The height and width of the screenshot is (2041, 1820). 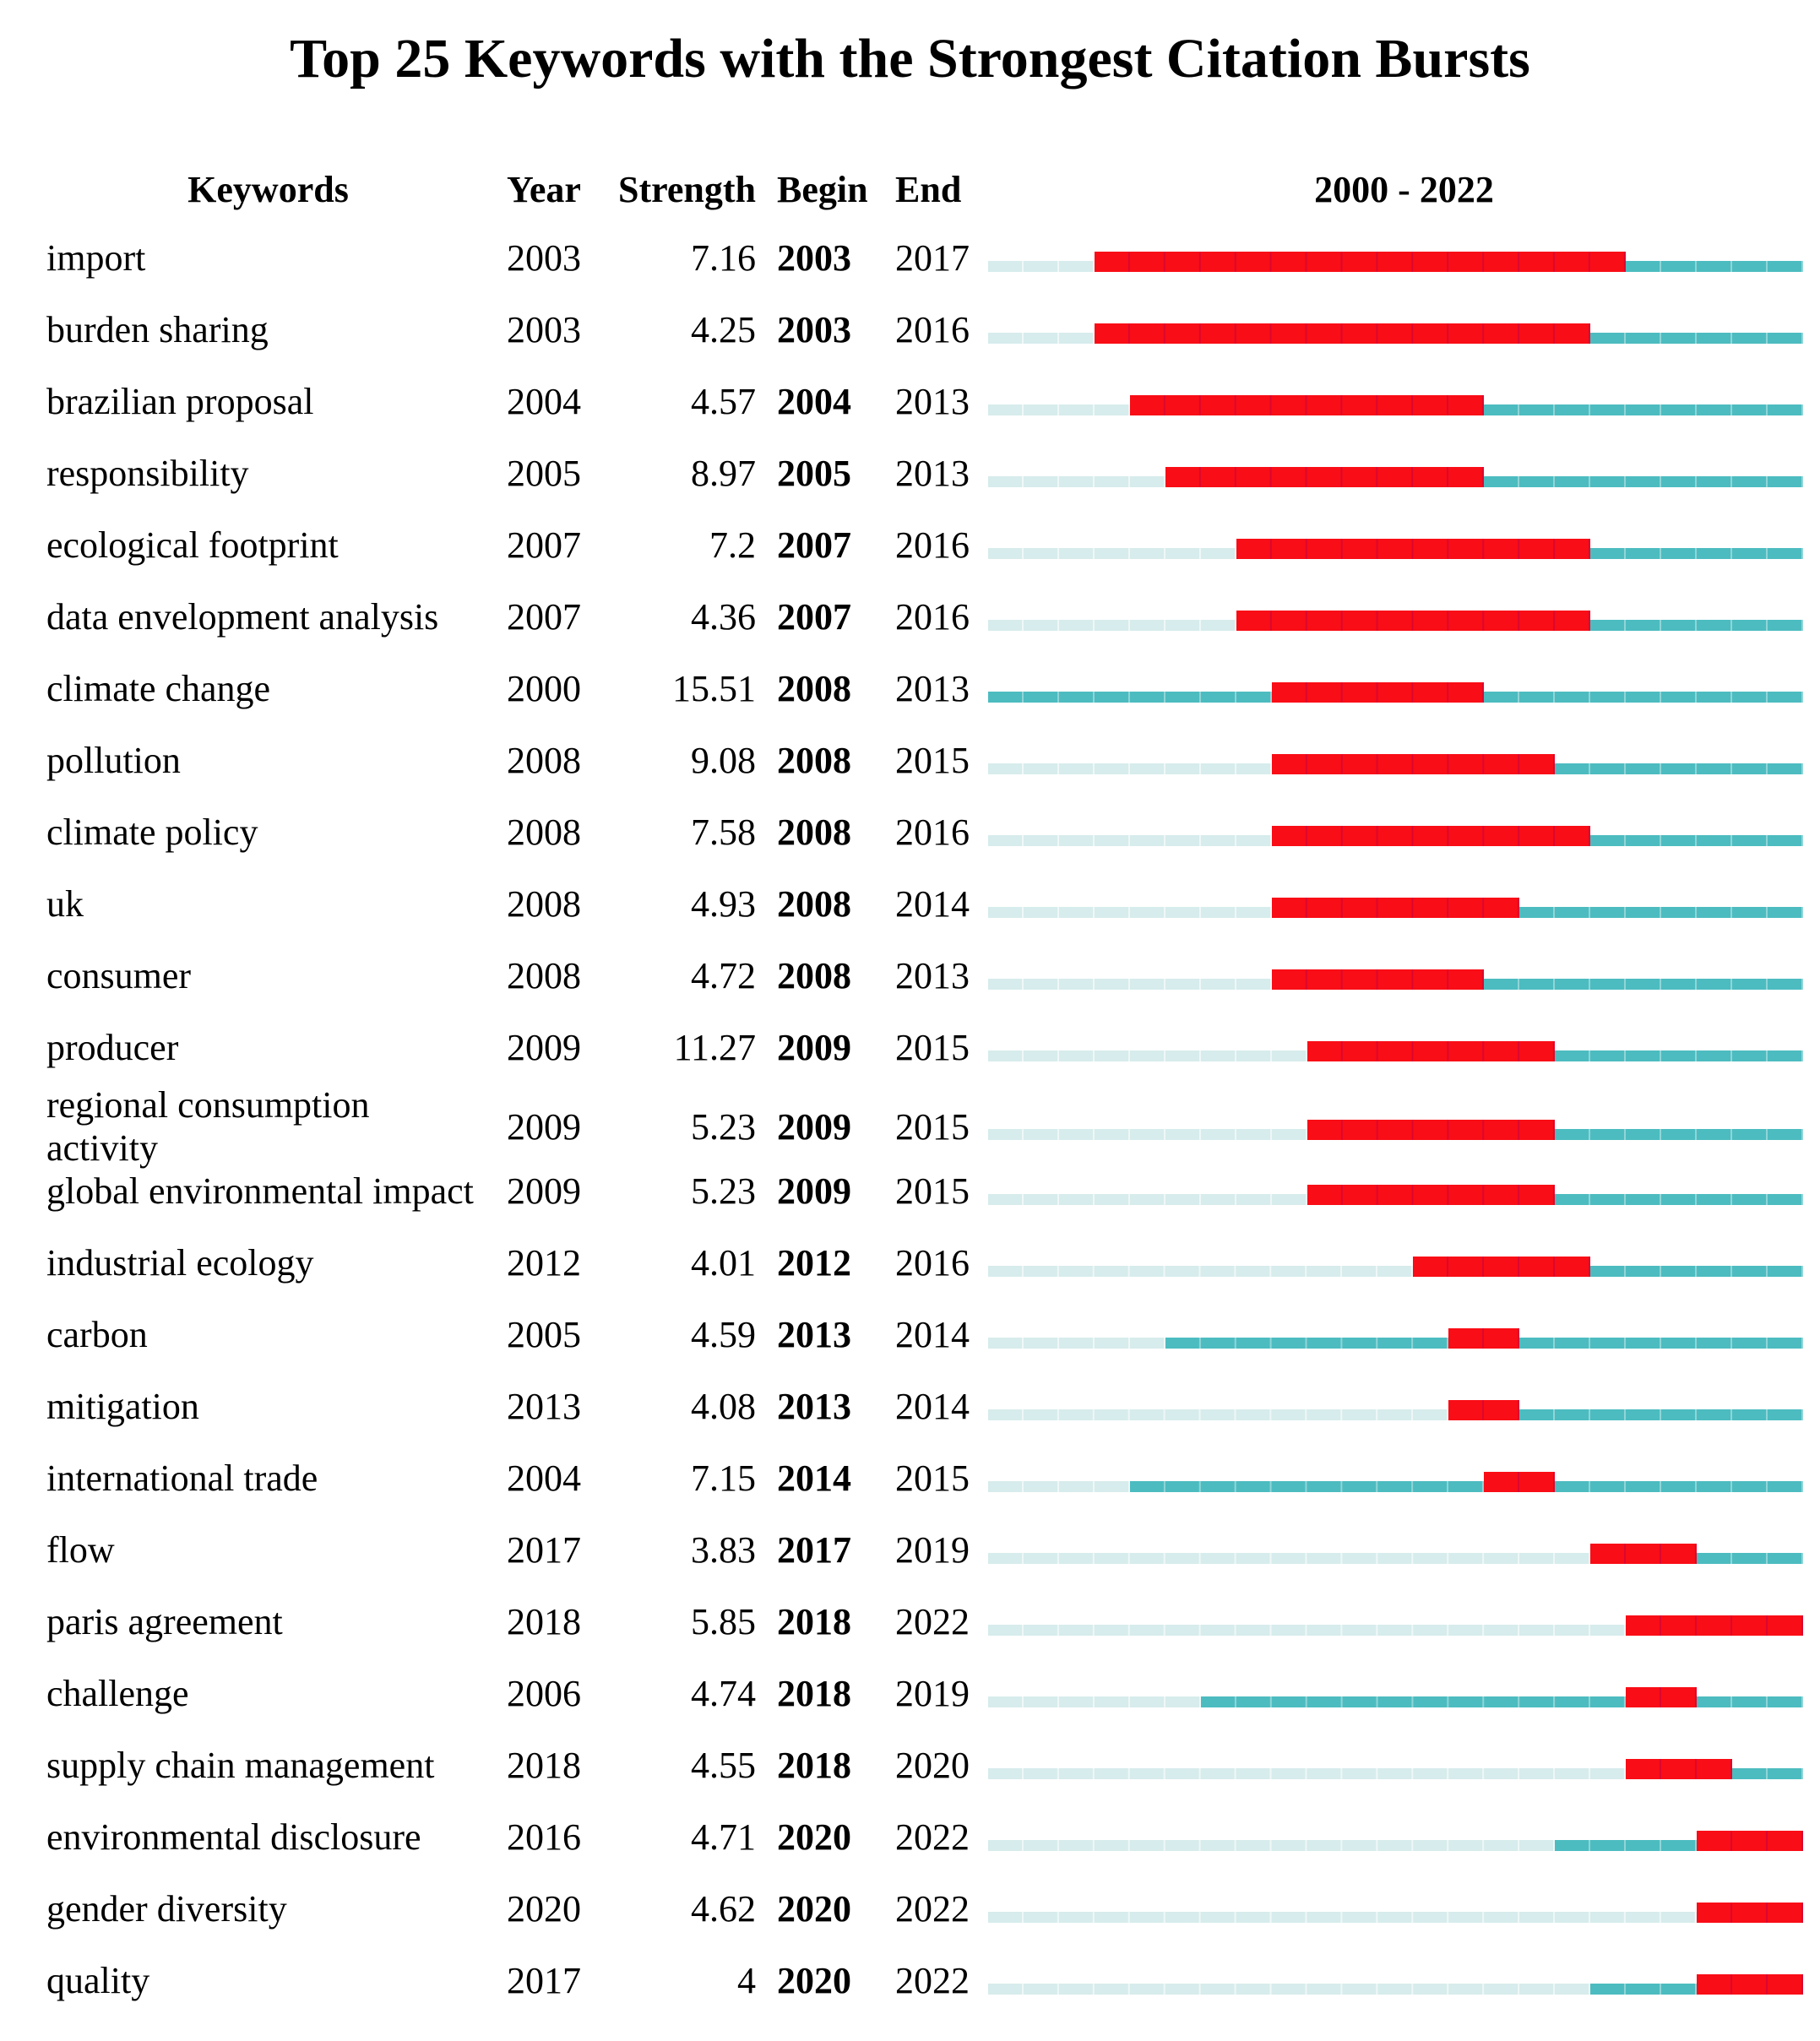 What do you see at coordinates (732, 545) in the screenshot?
I see `strength-value: 7.2` at bounding box center [732, 545].